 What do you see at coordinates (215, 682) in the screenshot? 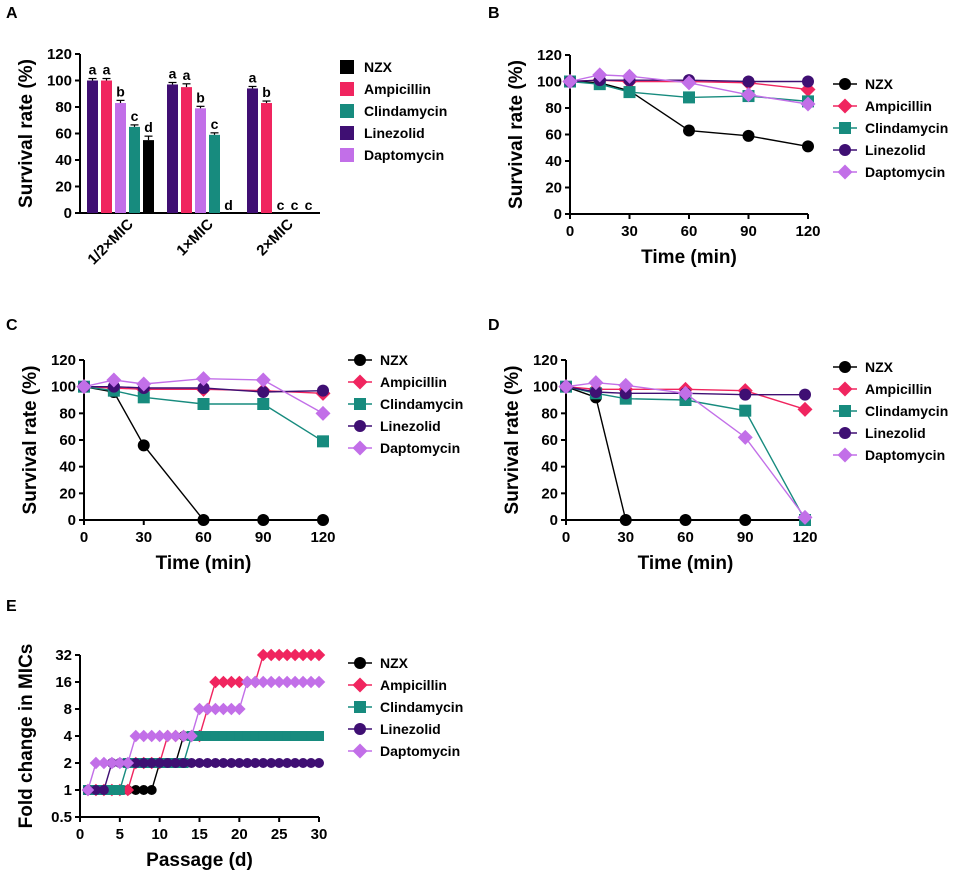
I see `data-point: Ampicillin 17: 16` at bounding box center [215, 682].